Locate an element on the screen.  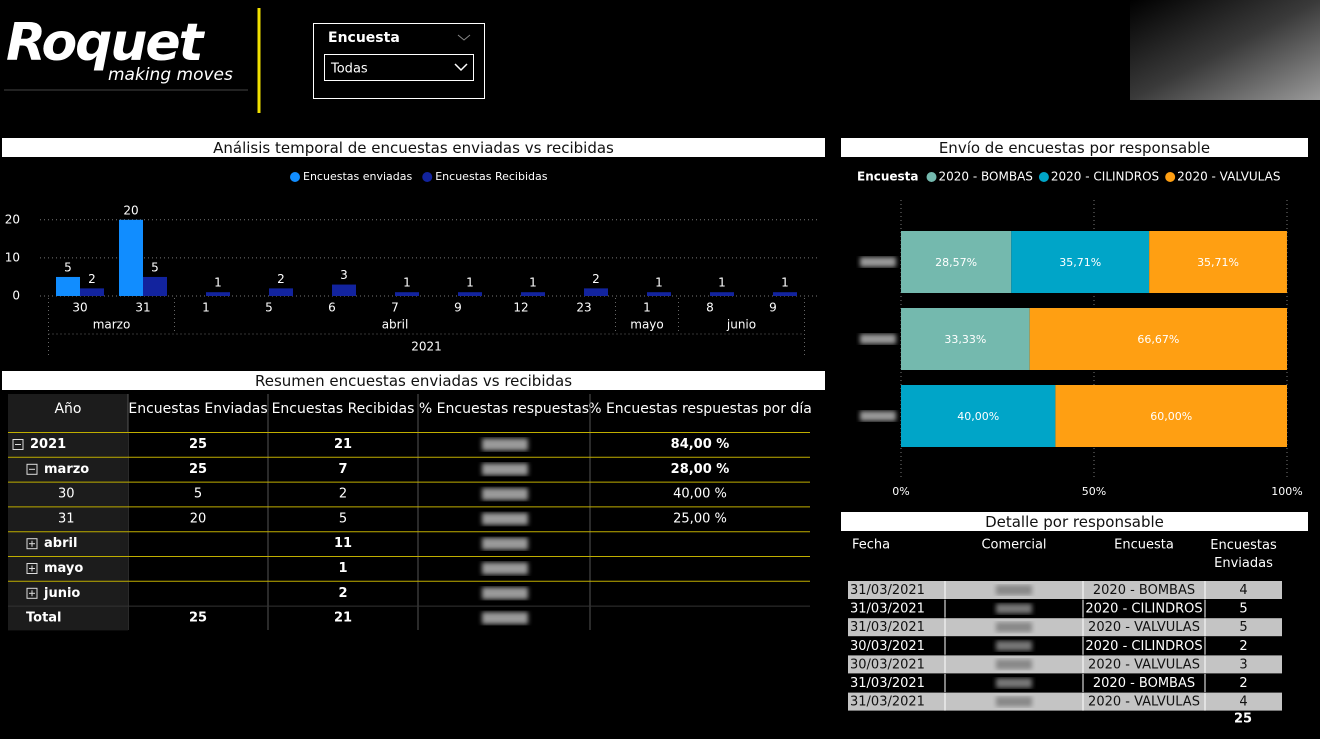
x-tick-label: 1 is located at coordinates (647, 308).